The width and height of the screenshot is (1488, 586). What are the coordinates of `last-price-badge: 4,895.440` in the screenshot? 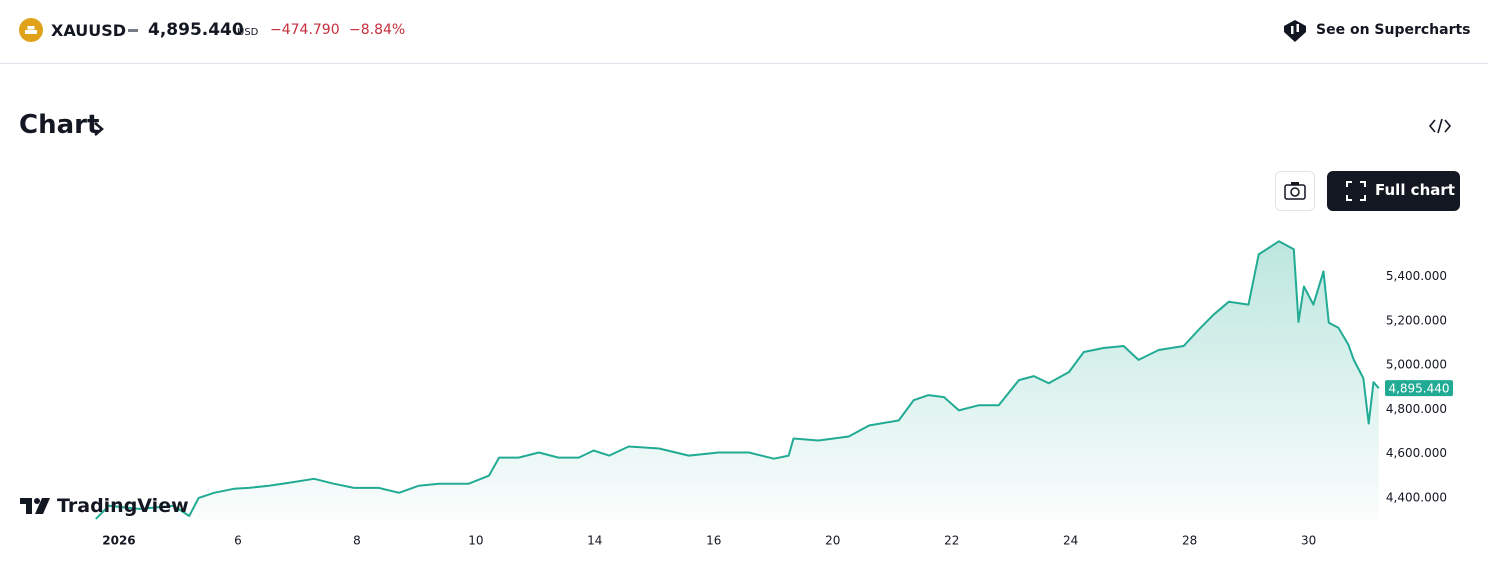 It's located at (1419, 388).